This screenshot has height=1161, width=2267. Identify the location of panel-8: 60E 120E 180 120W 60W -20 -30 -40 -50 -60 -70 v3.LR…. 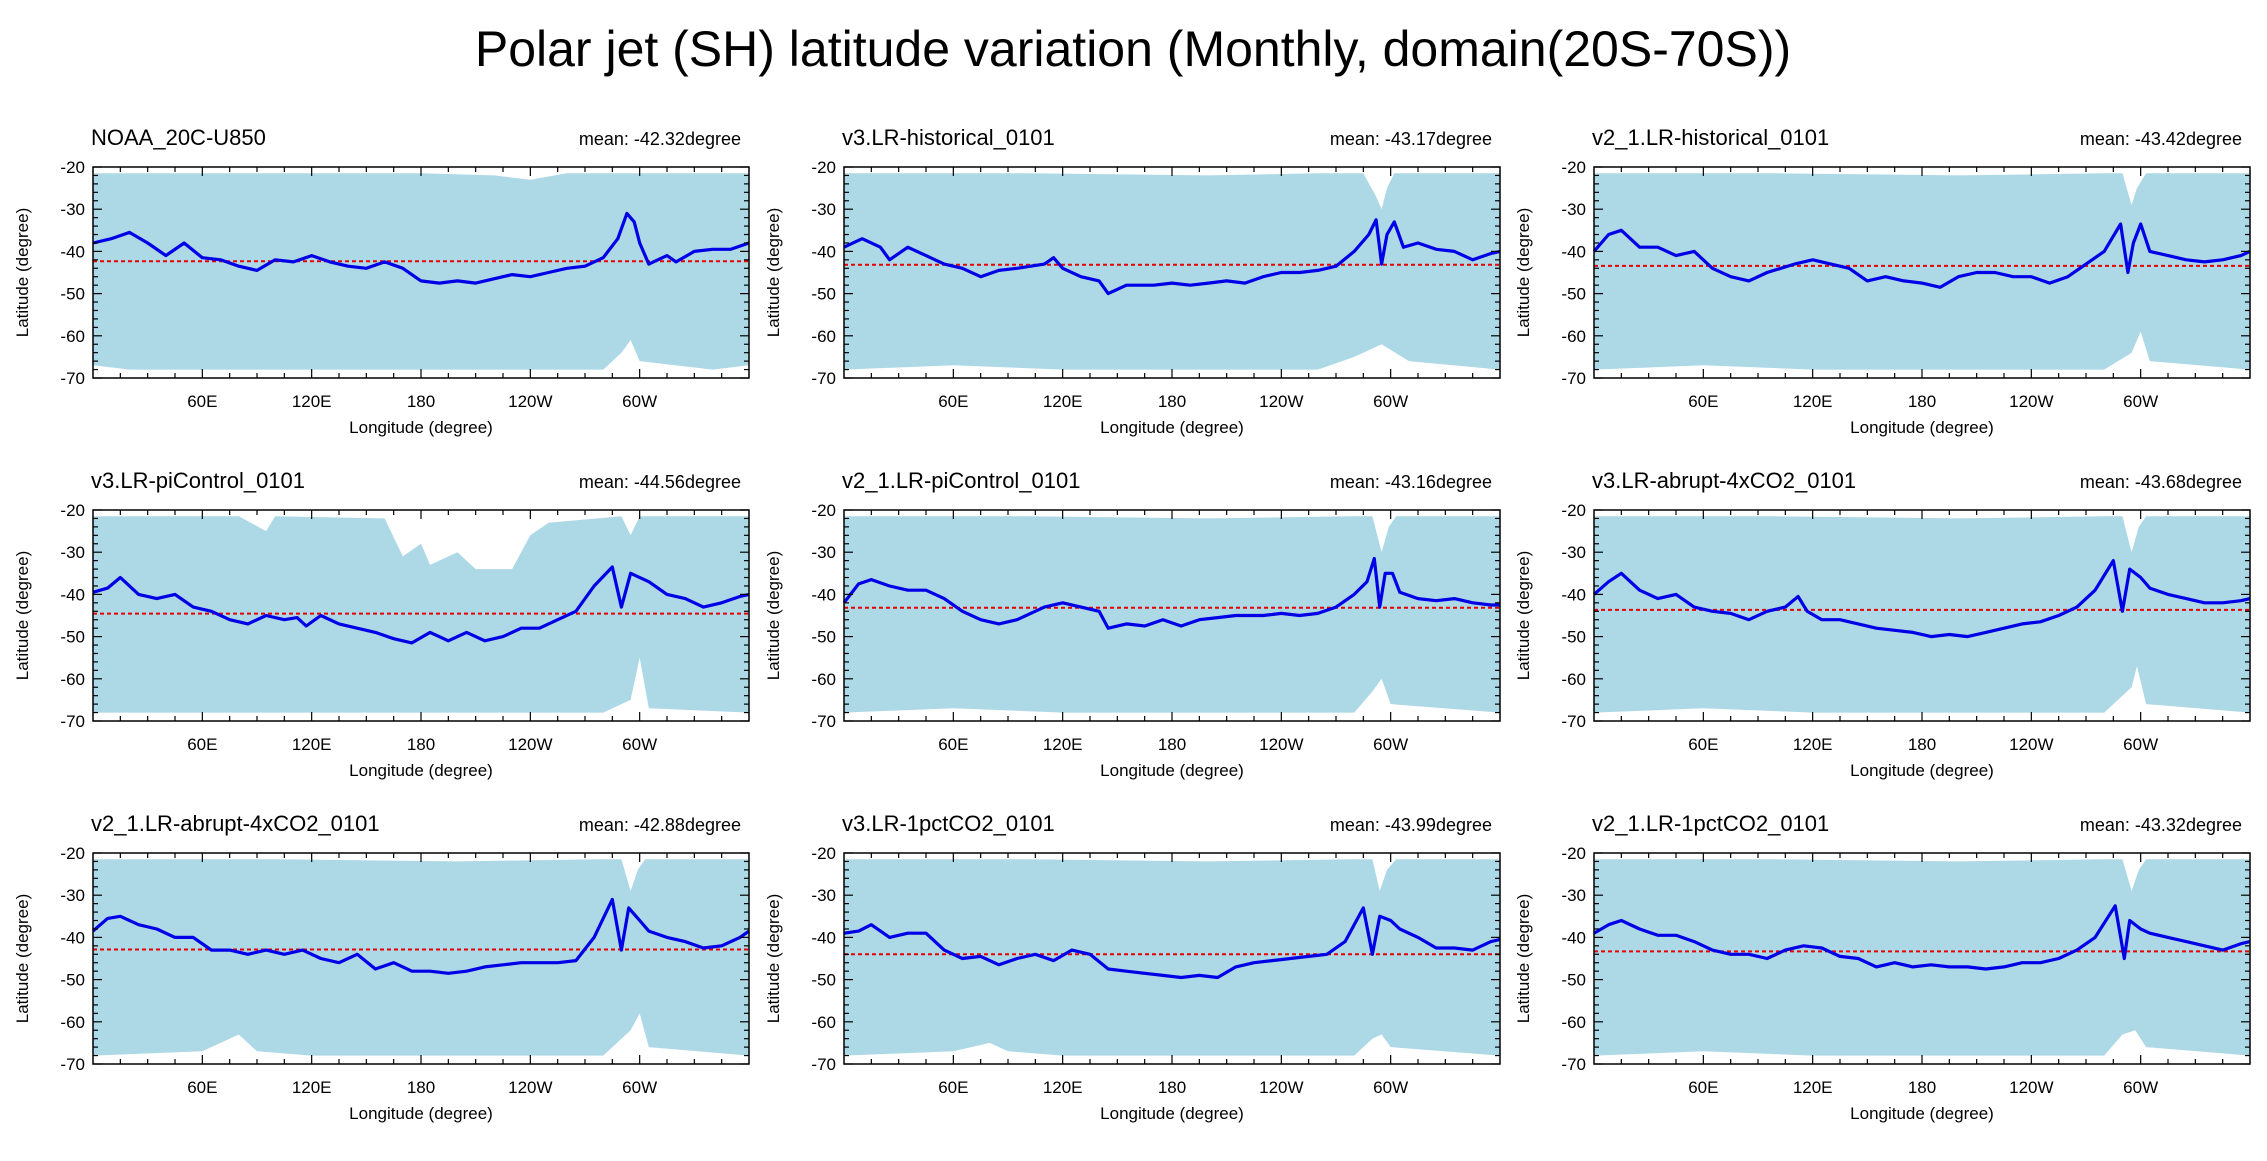
(1132, 967).